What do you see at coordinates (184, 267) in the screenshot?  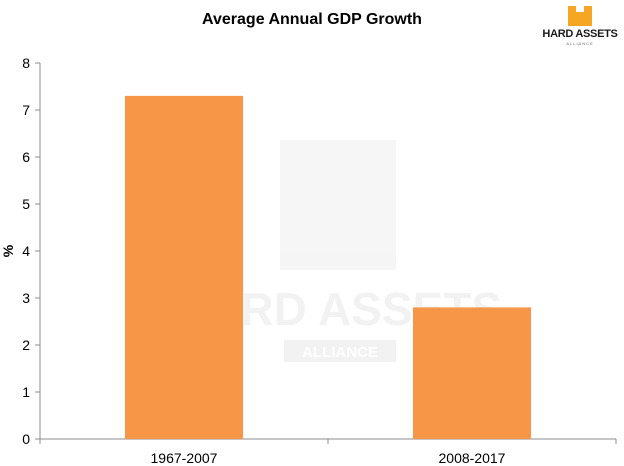 I see `bar-1967-2007` at bounding box center [184, 267].